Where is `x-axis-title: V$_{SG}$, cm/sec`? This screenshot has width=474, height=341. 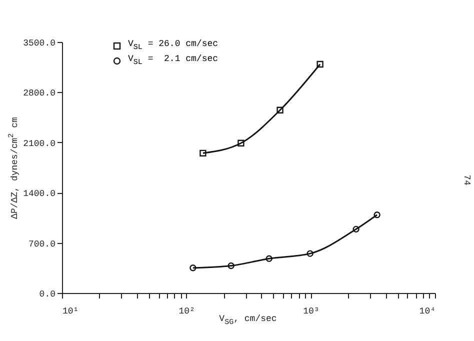 x-axis-title: V$_{SG}$, cm/sec is located at coordinates (248, 320).